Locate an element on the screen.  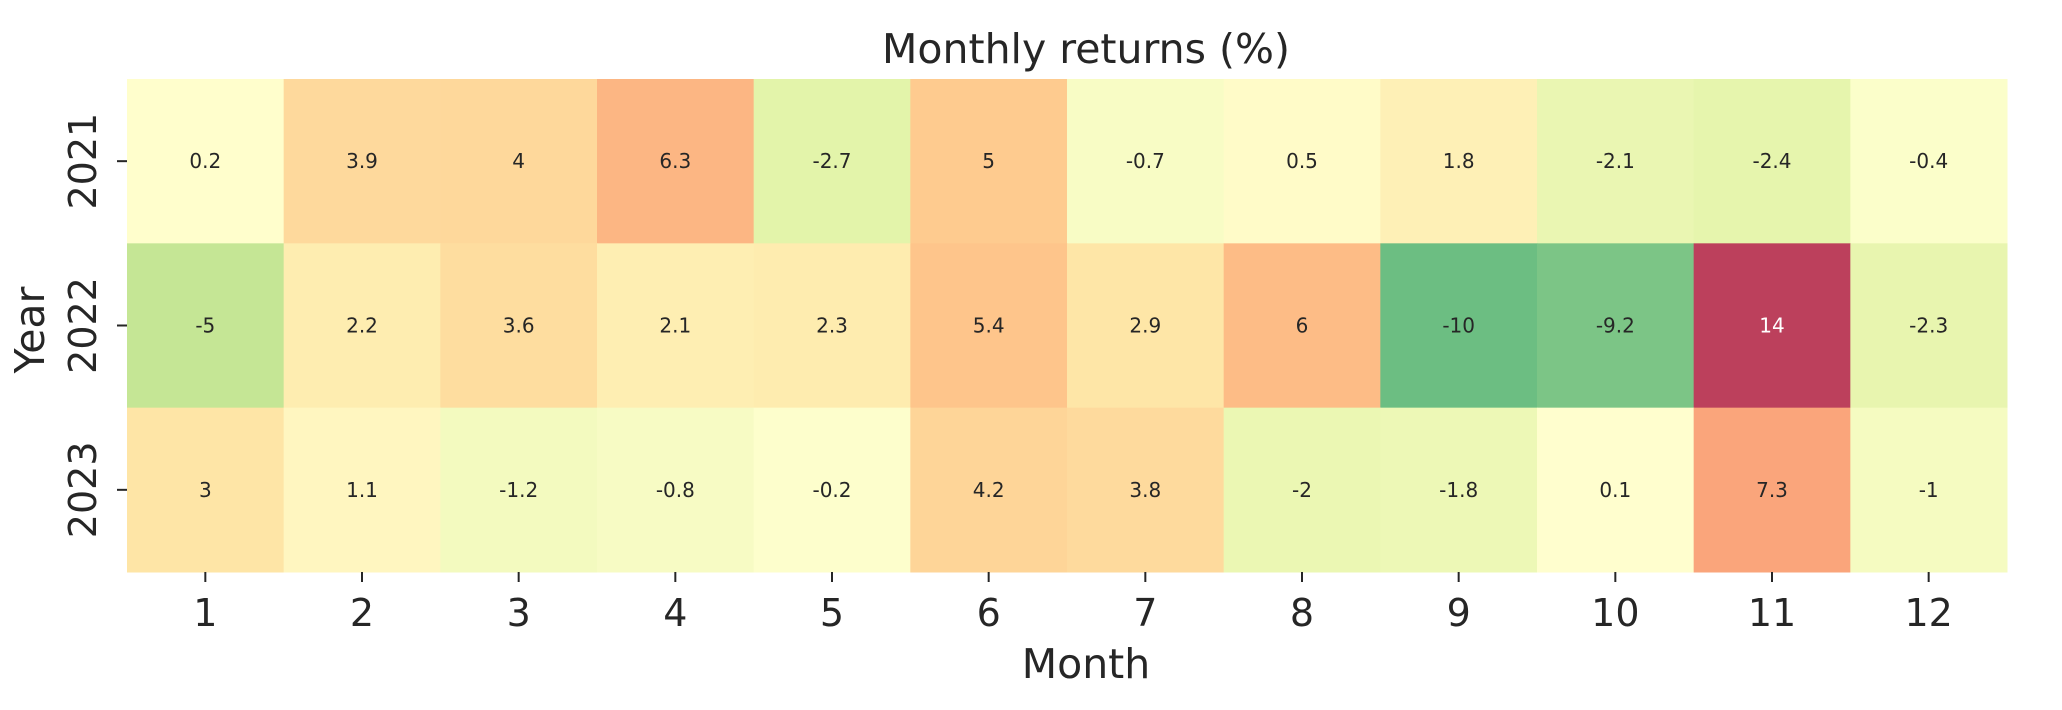
y-axis-ticks: 2021 2022 2023 is located at coordinates (94, 325).